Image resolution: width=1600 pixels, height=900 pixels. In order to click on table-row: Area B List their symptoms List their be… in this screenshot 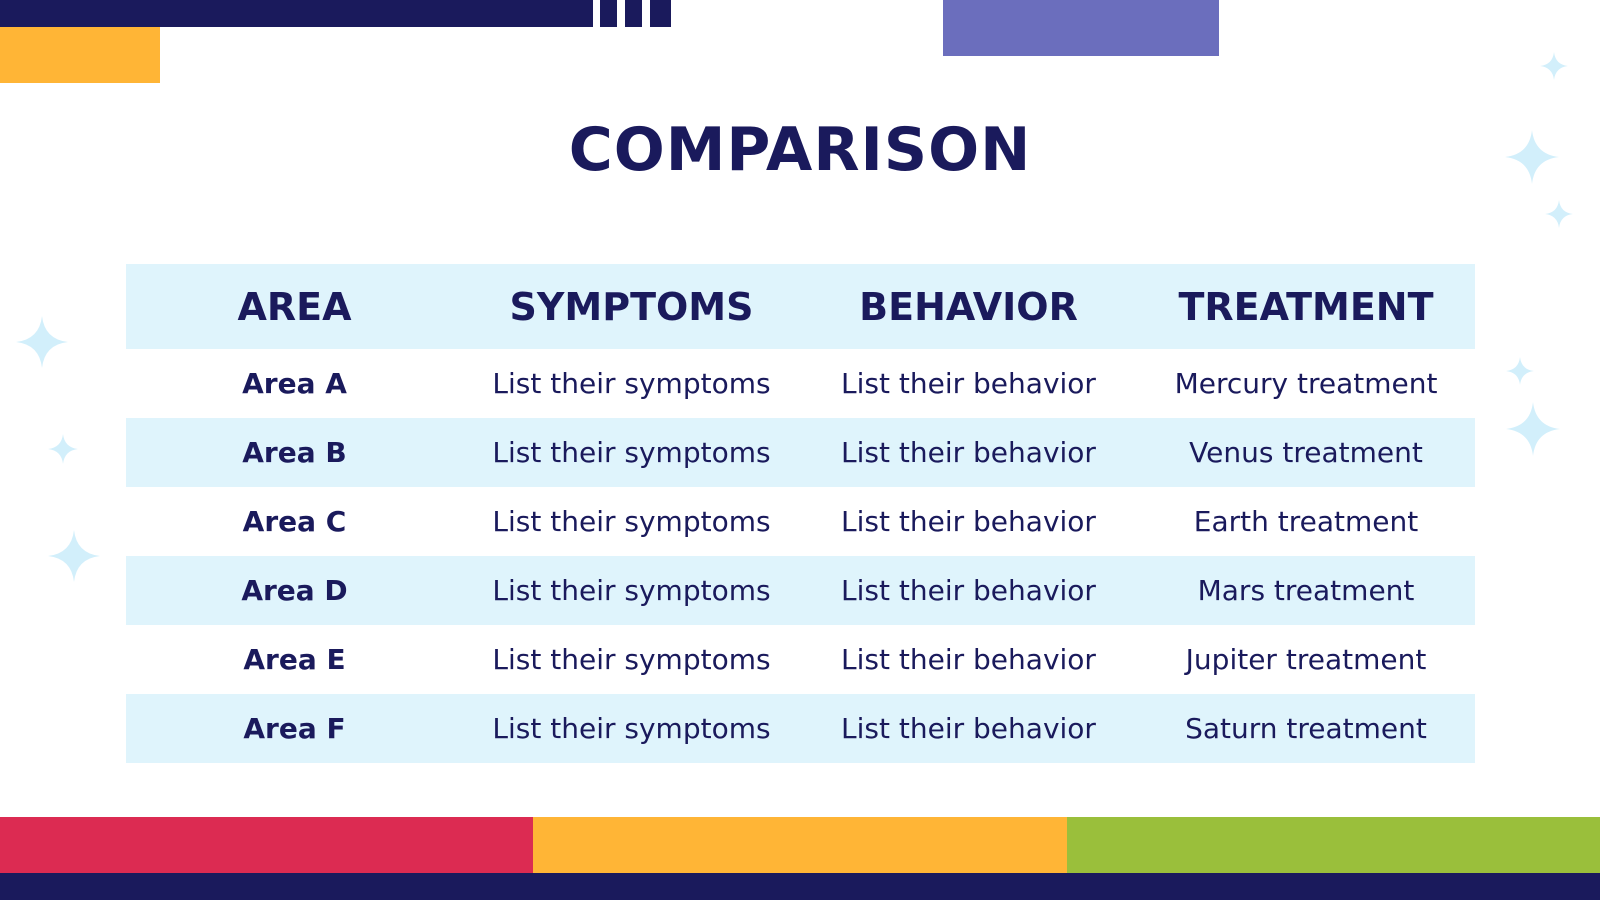, I will do `click(800, 452)`.